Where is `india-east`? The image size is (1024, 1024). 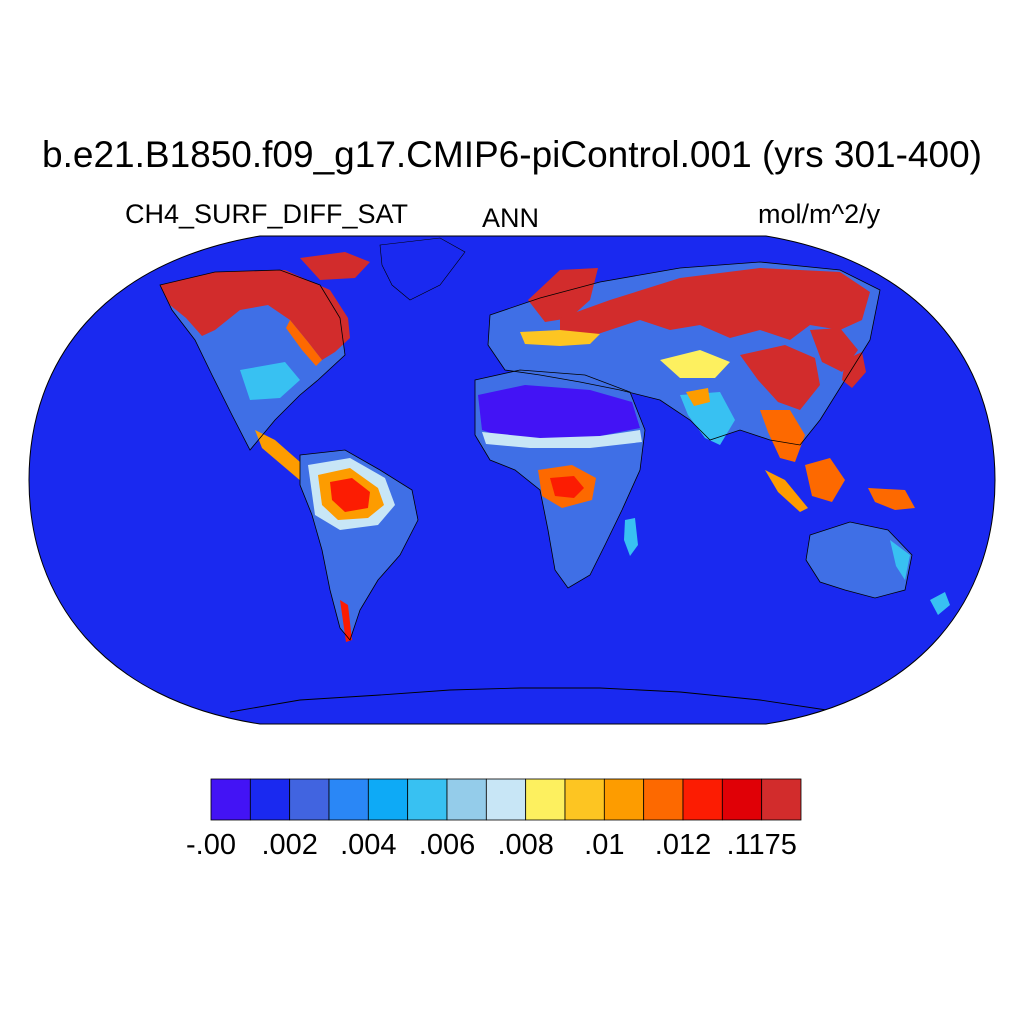 india-east is located at coordinates (698, 397).